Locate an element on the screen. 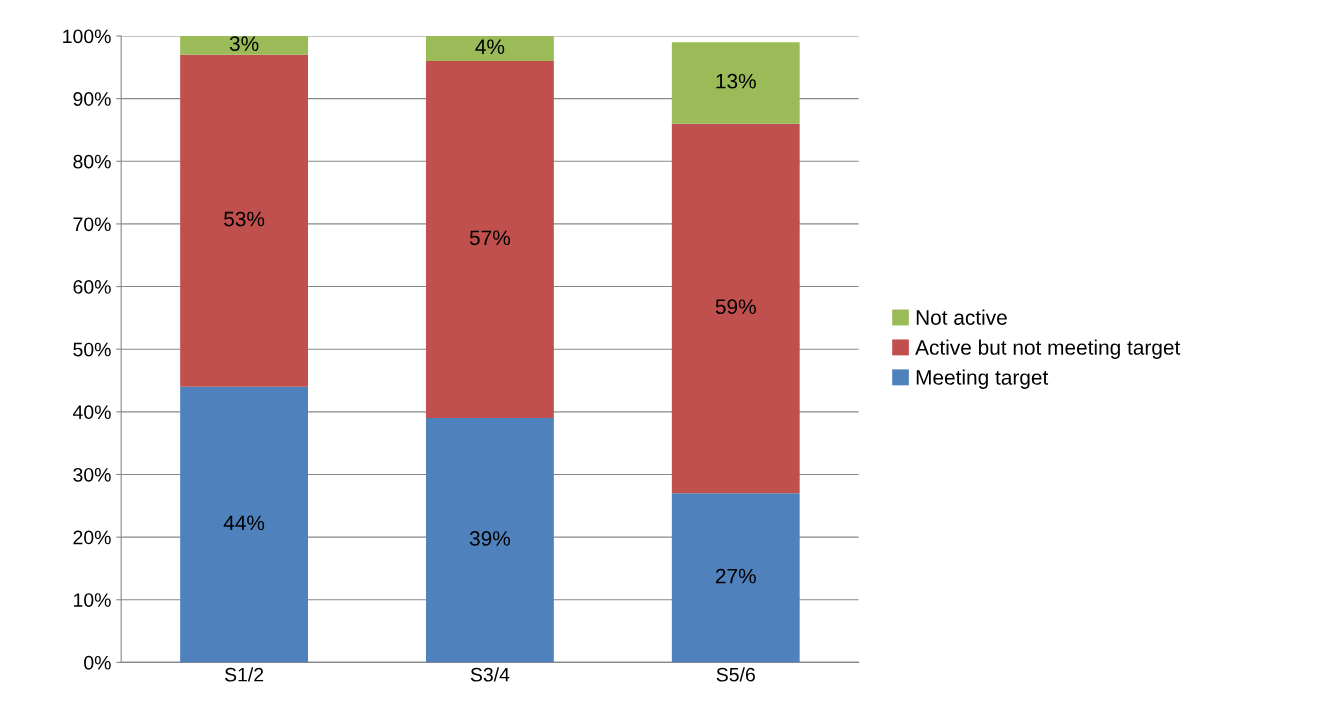 The image size is (1317, 720). data-label: 27% is located at coordinates (735, 576).